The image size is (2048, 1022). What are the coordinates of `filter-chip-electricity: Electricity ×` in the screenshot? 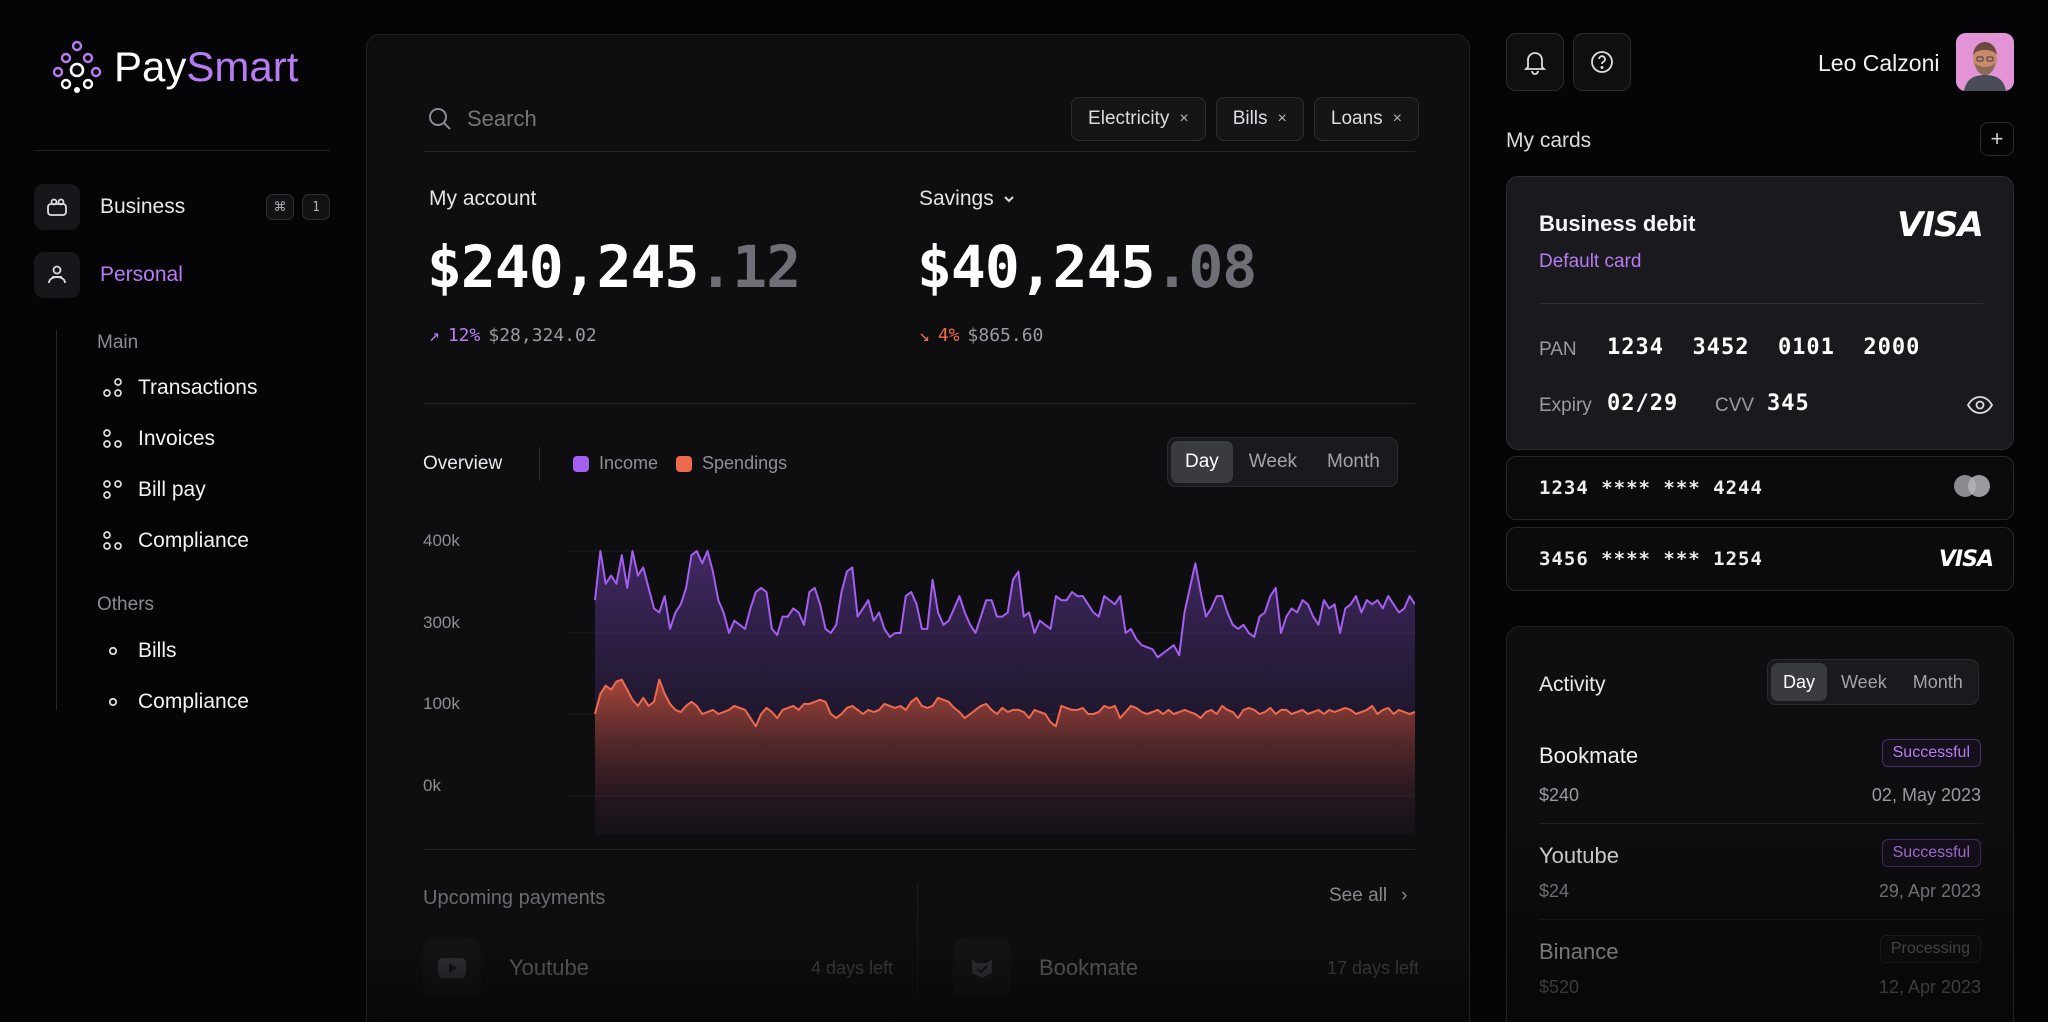 It's located at (1138, 119).